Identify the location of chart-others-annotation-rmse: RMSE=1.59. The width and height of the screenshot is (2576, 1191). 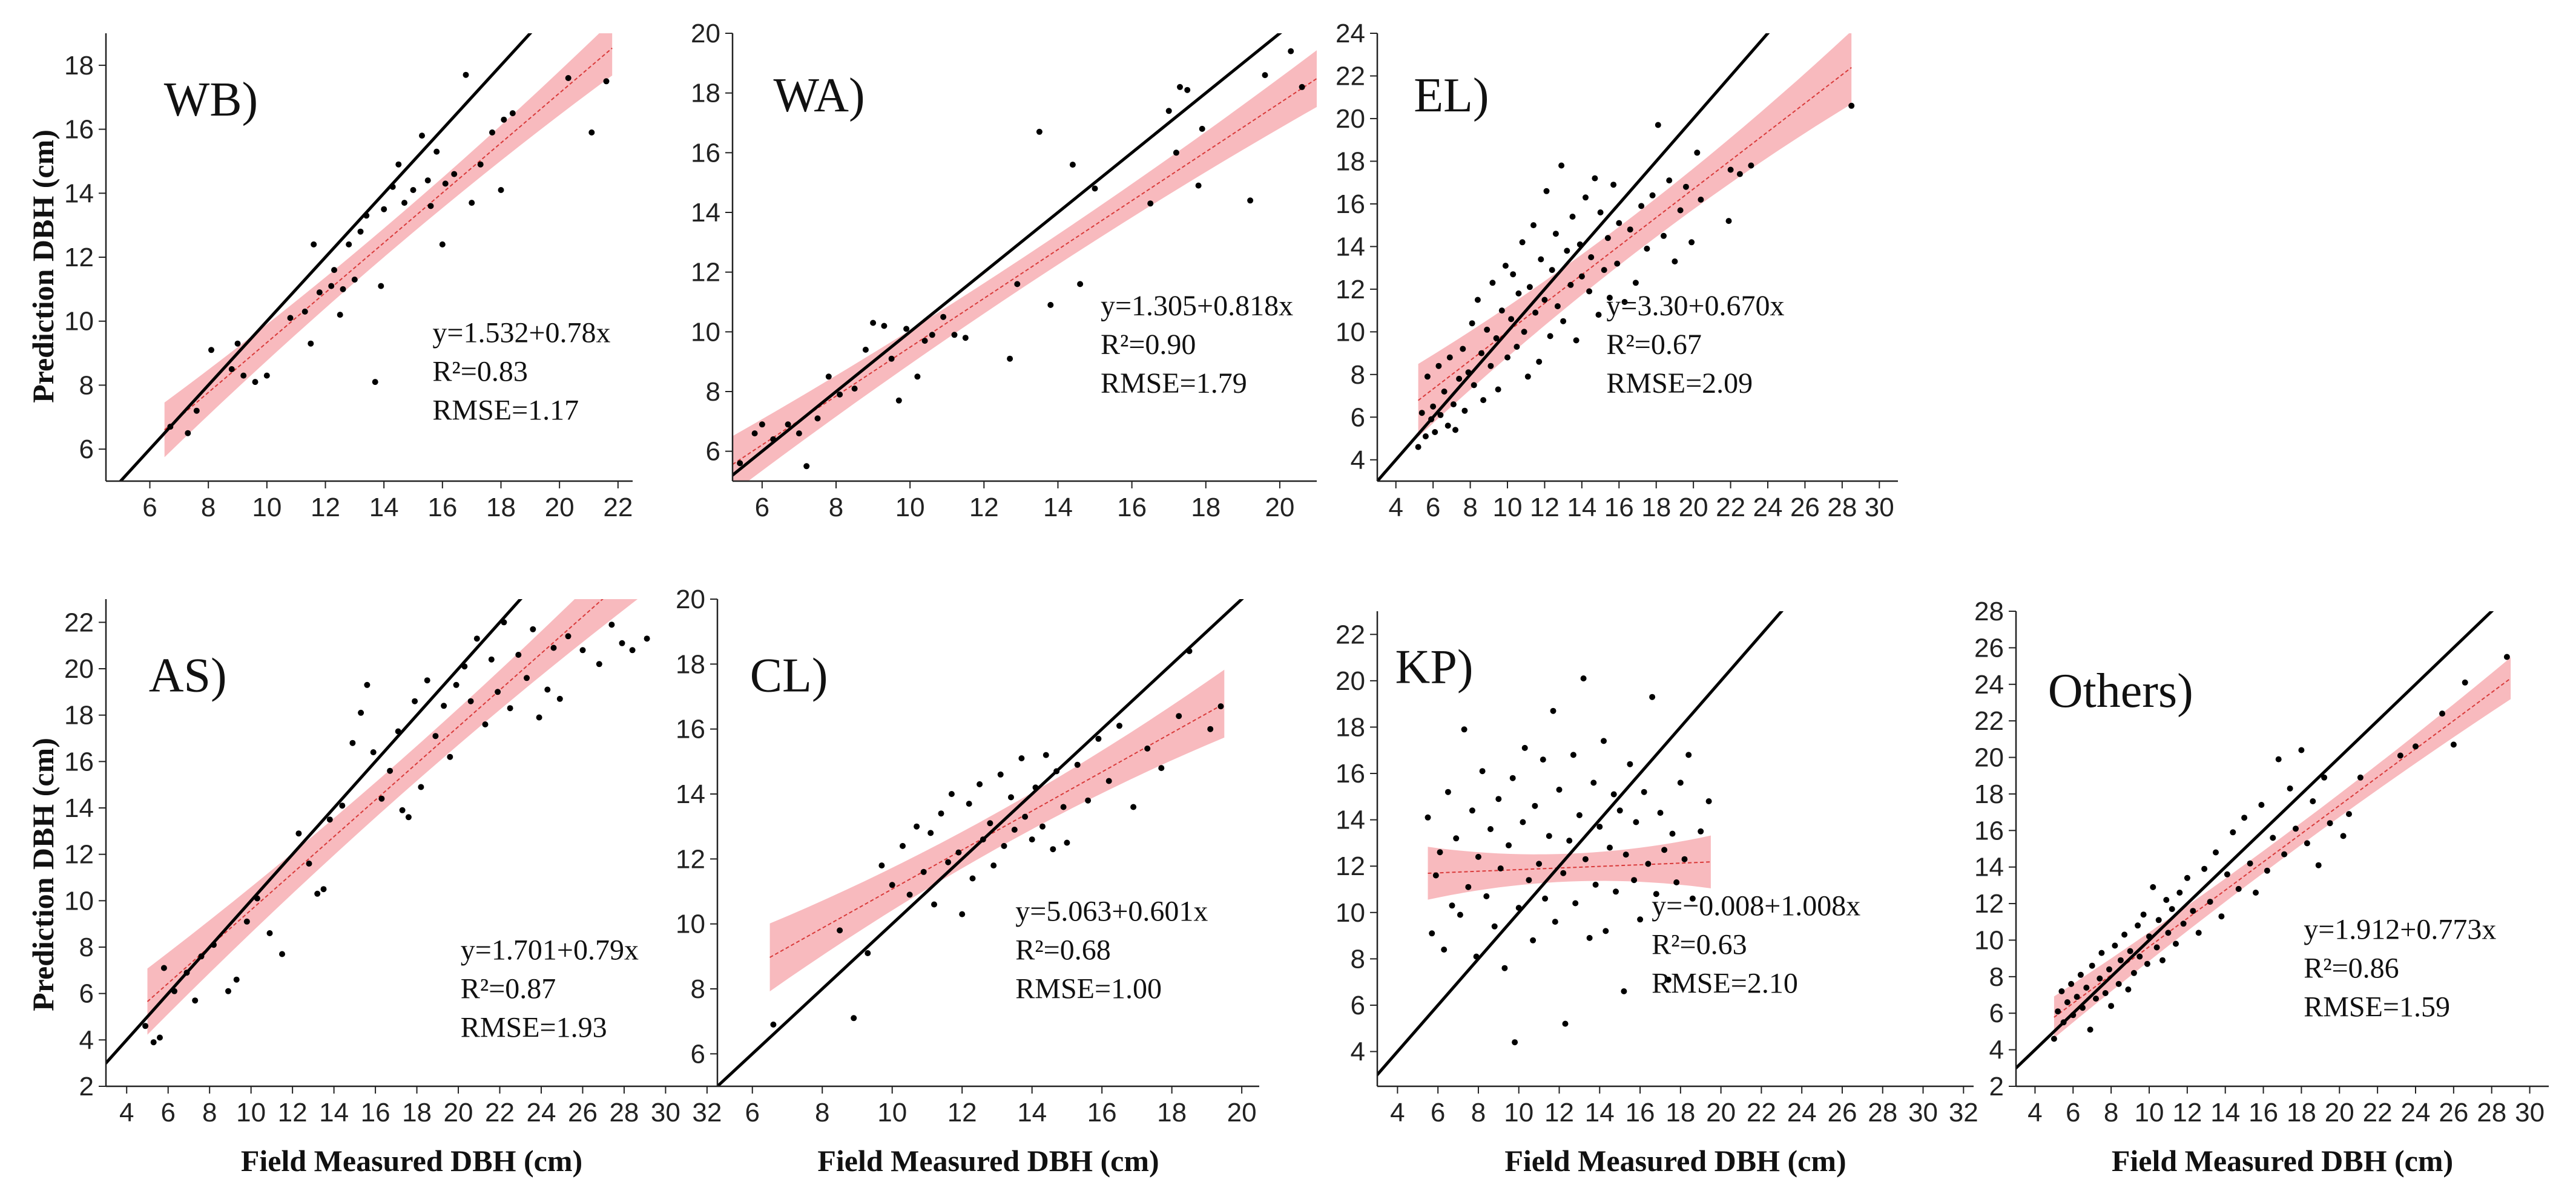
(2377, 1007).